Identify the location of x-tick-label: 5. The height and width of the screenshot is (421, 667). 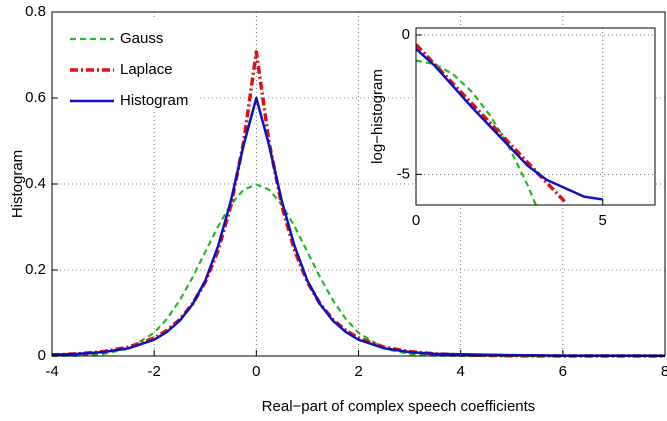
(603, 220).